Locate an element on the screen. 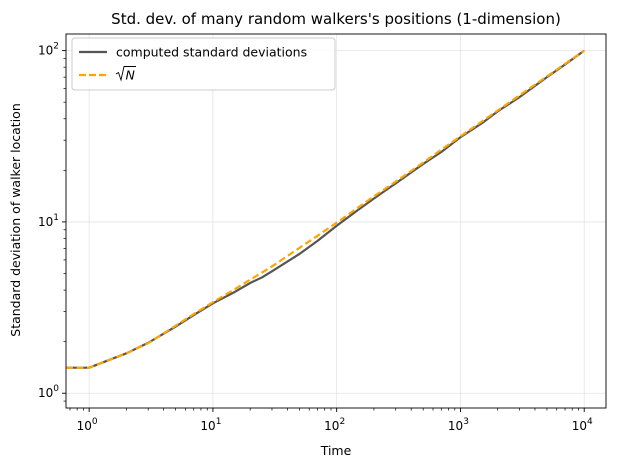 This screenshot has height=467, width=617. legend-box is located at coordinates (203, 64).